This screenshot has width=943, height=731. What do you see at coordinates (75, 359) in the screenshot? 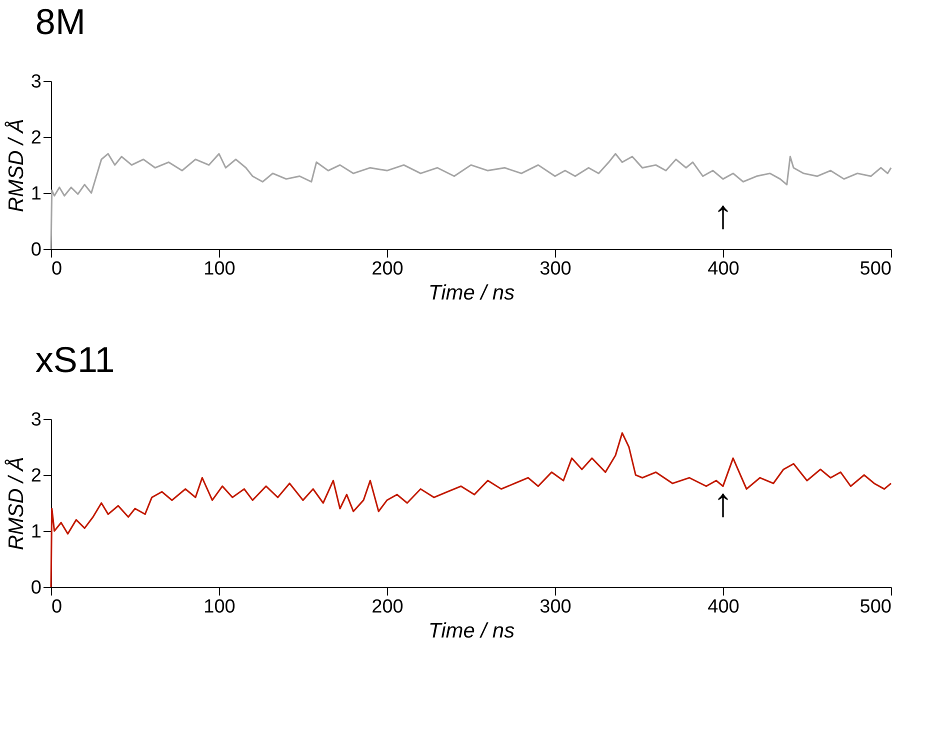
I see `chart-title: xS11` at bounding box center [75, 359].